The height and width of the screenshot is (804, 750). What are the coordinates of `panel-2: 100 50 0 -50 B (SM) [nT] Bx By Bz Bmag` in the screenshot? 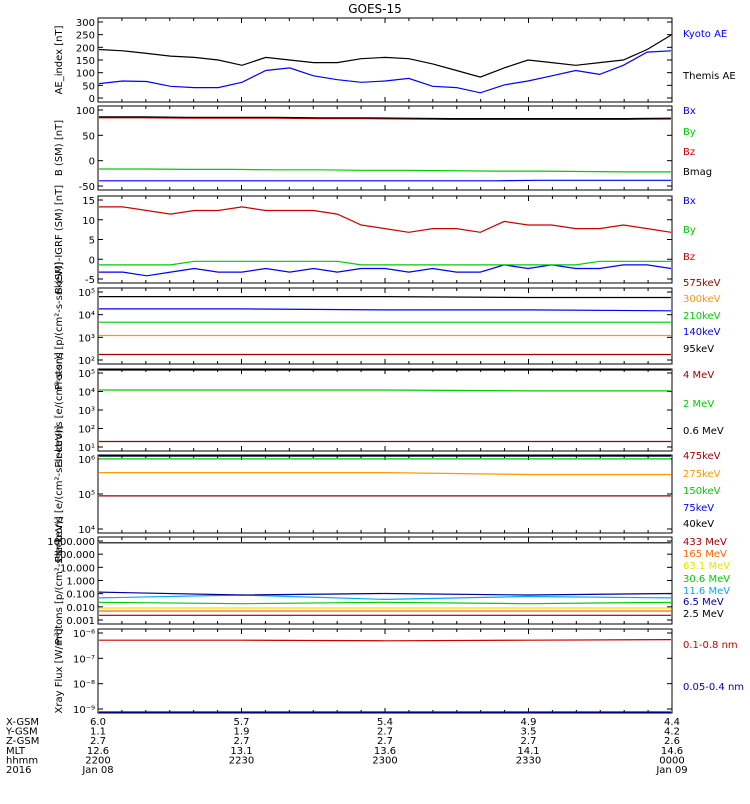 It's located at (383, 149).